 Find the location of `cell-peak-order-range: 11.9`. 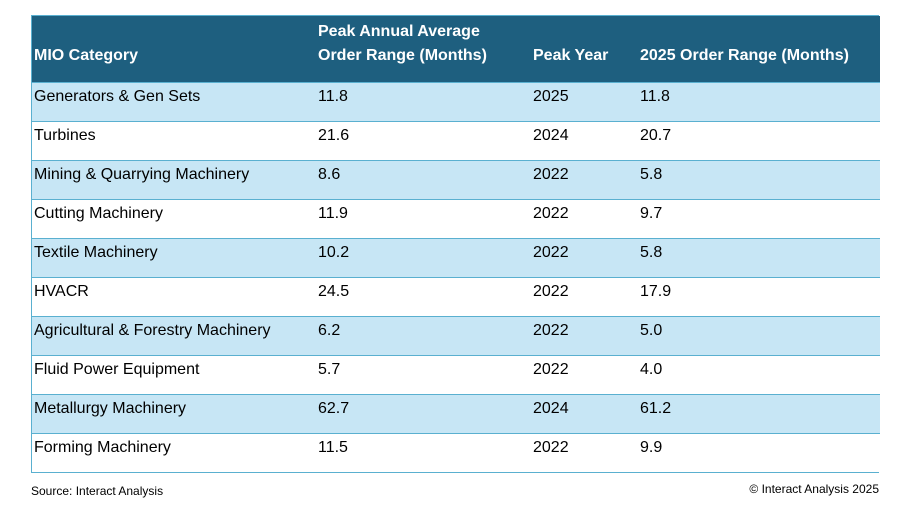

cell-peak-order-range: 11.9 is located at coordinates (423, 218).